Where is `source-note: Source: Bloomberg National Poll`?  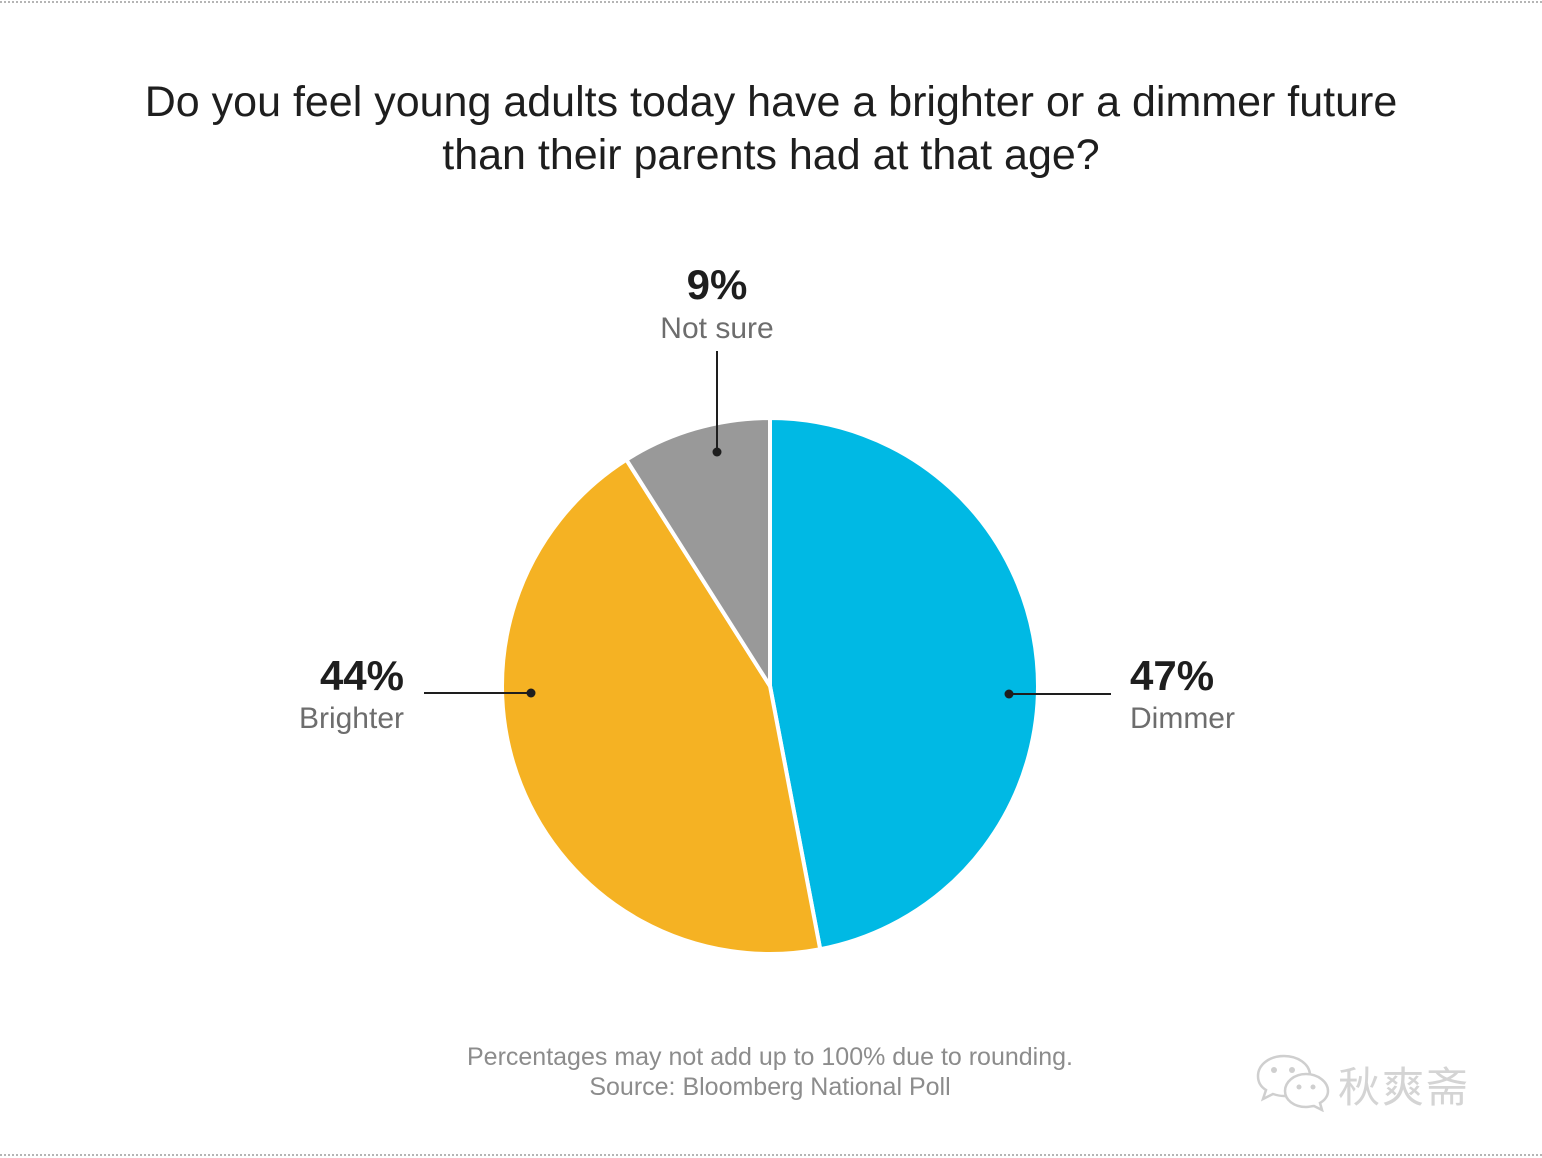 source-note: Source: Bloomberg National Poll is located at coordinates (770, 1087).